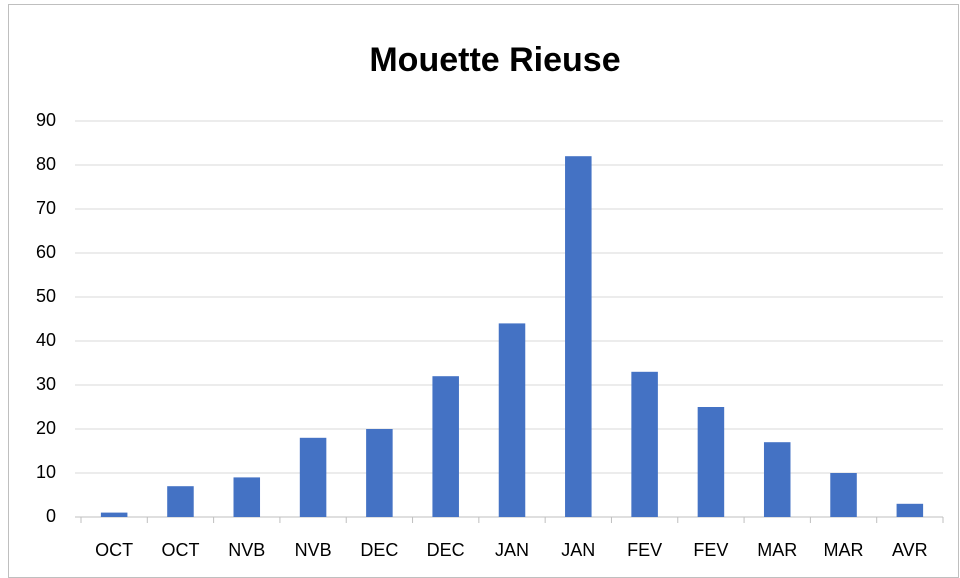  Describe the element at coordinates (46, 472) in the screenshot. I see `y-tick-label: 10` at that location.